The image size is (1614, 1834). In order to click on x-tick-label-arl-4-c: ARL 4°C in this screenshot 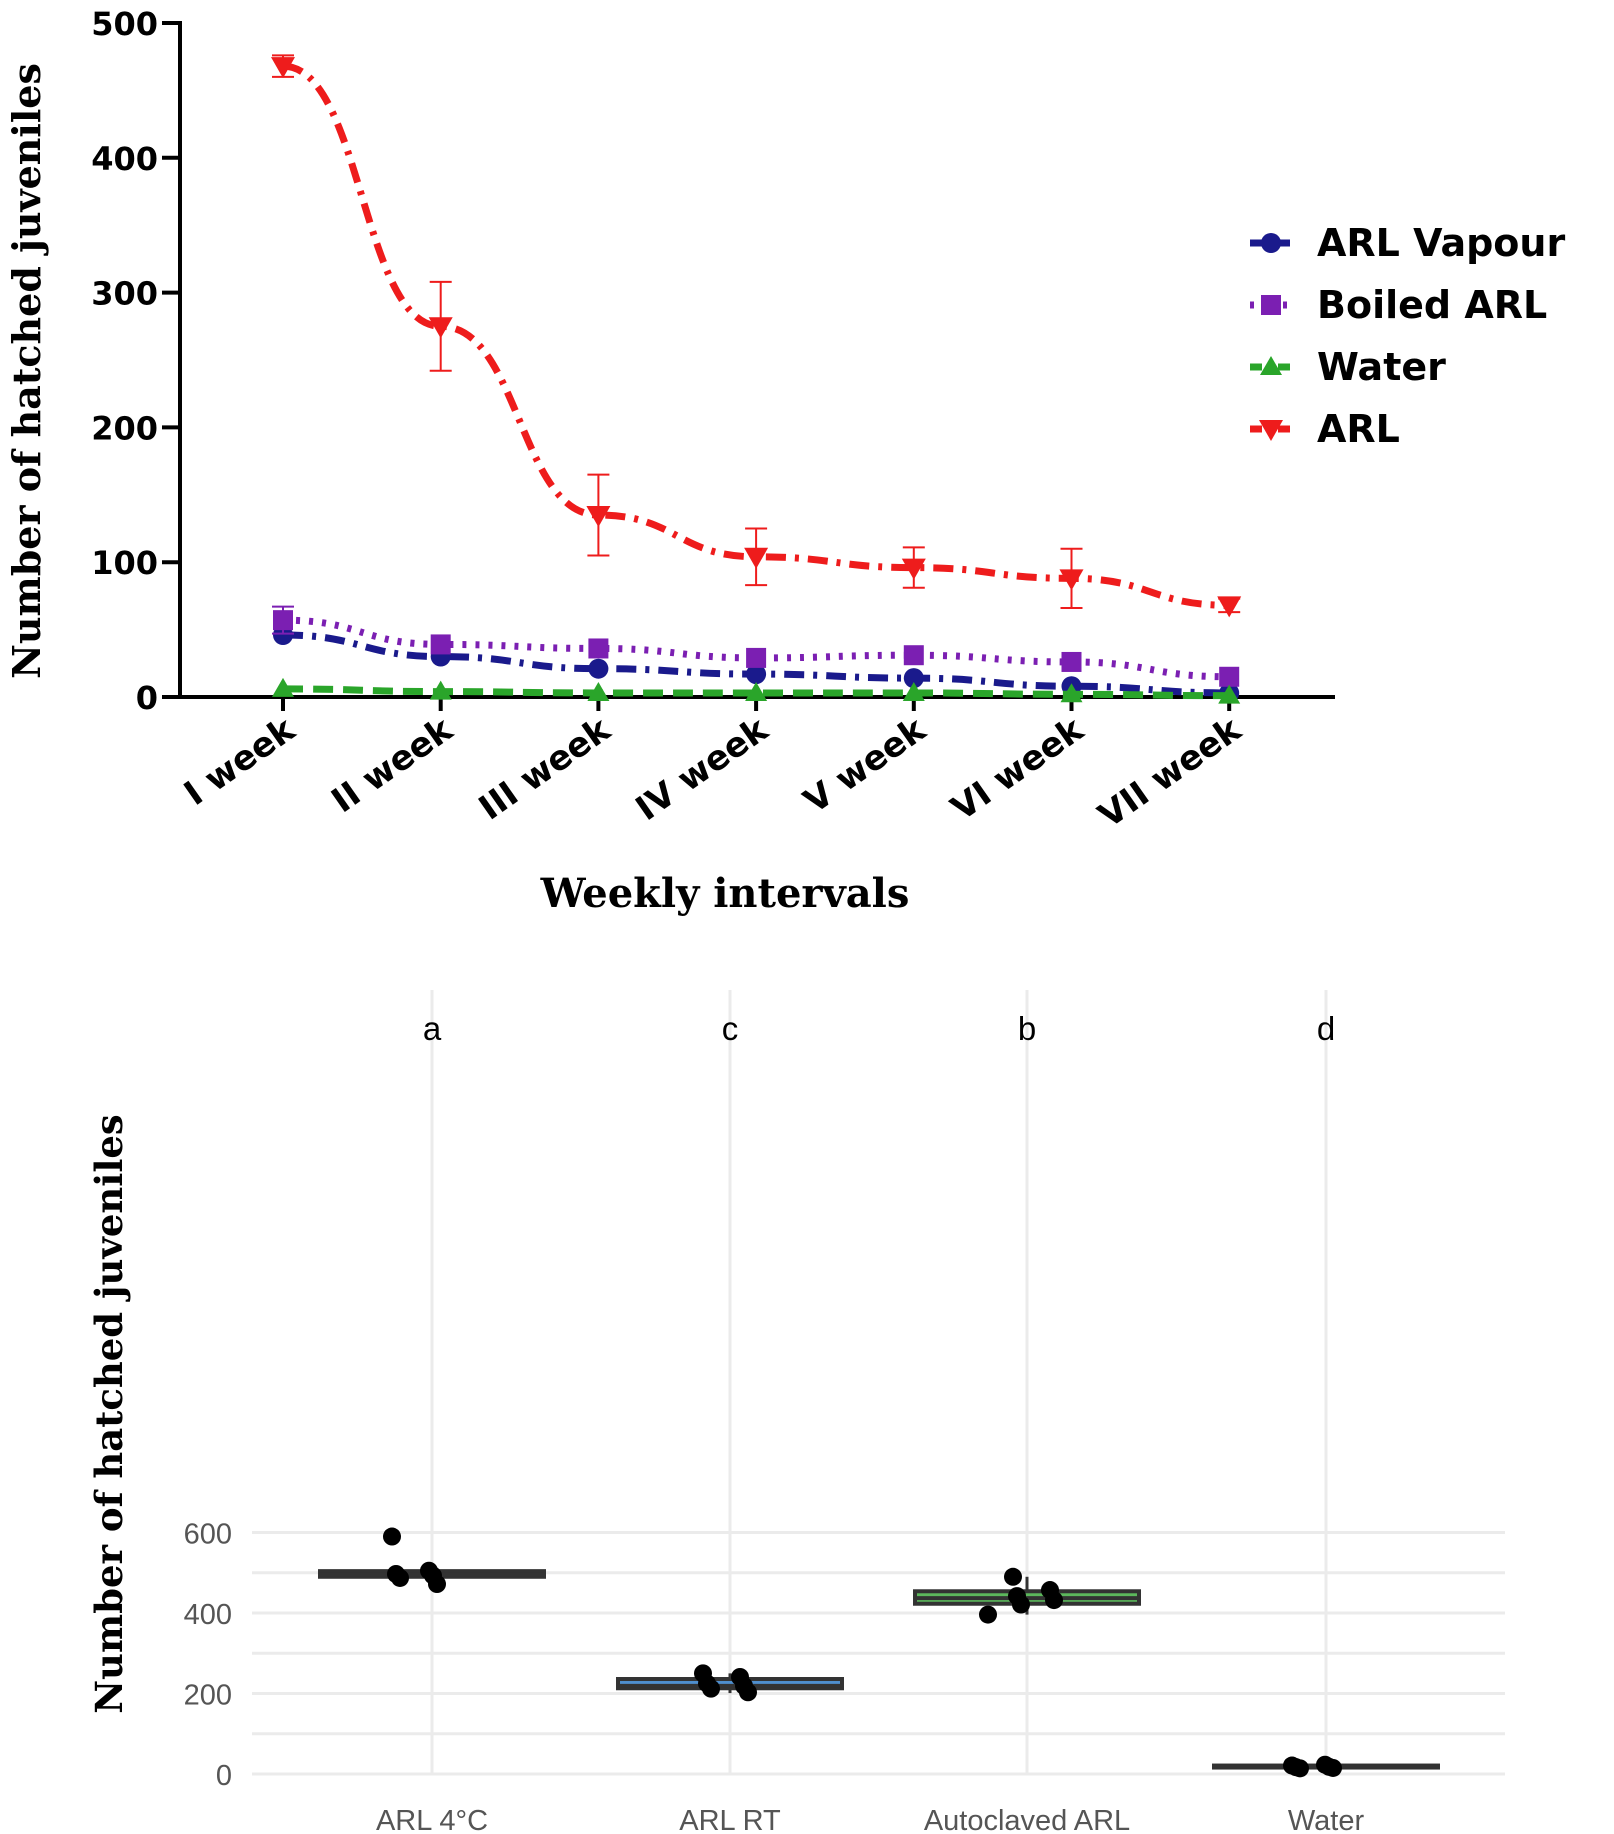, I will do `click(432, 1819)`.